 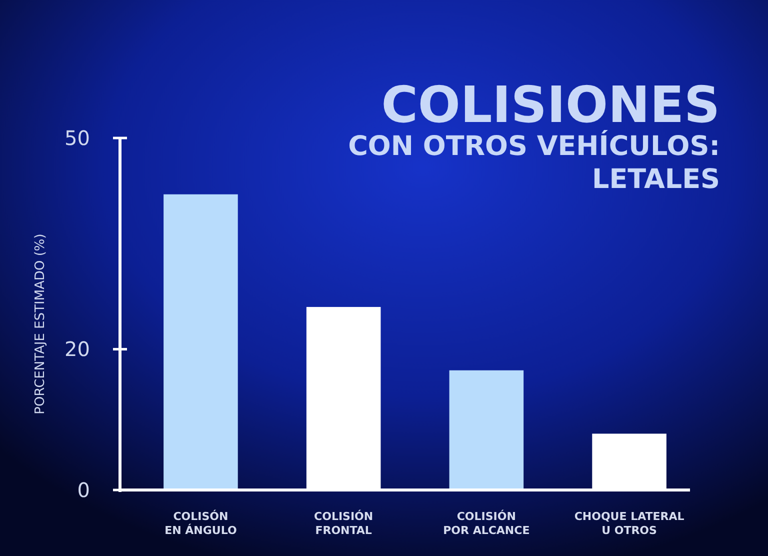 What do you see at coordinates (77, 138) in the screenshot?
I see `y-tick-label: 50` at bounding box center [77, 138].